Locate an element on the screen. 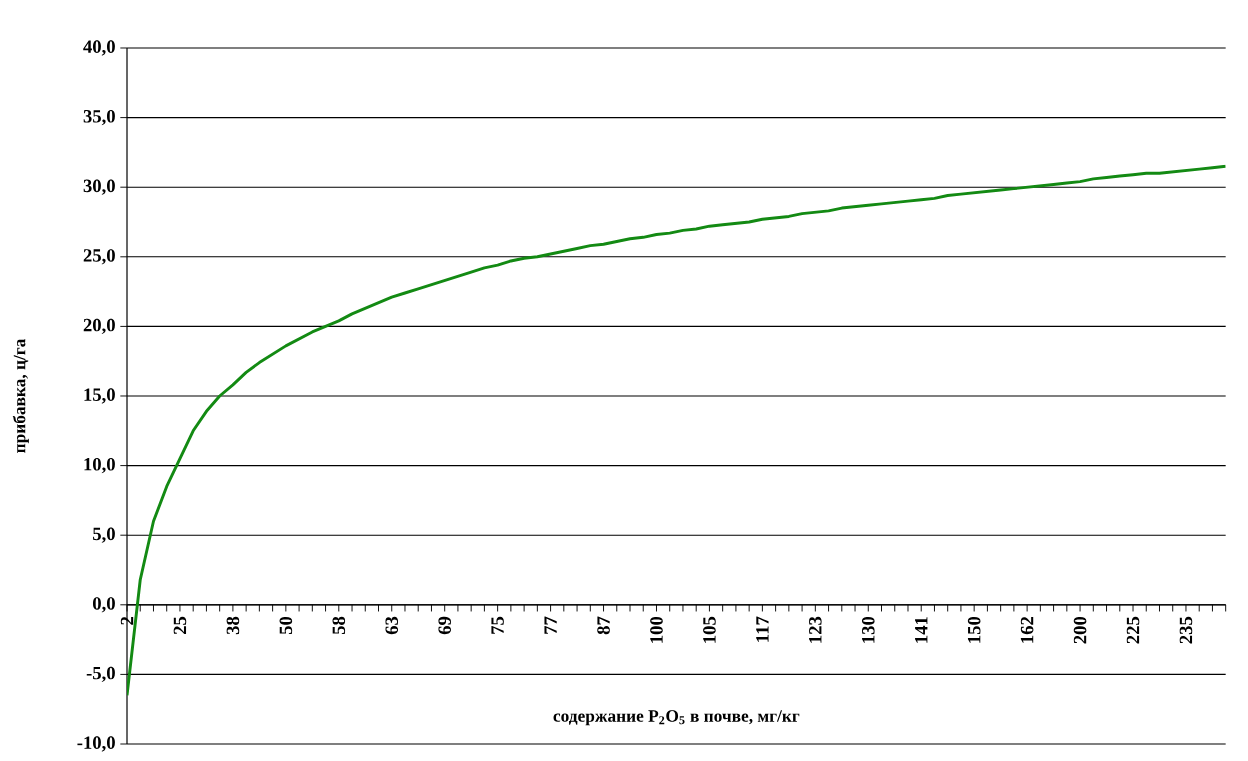  y-tick-label: 15,0 is located at coordinates (99, 396).